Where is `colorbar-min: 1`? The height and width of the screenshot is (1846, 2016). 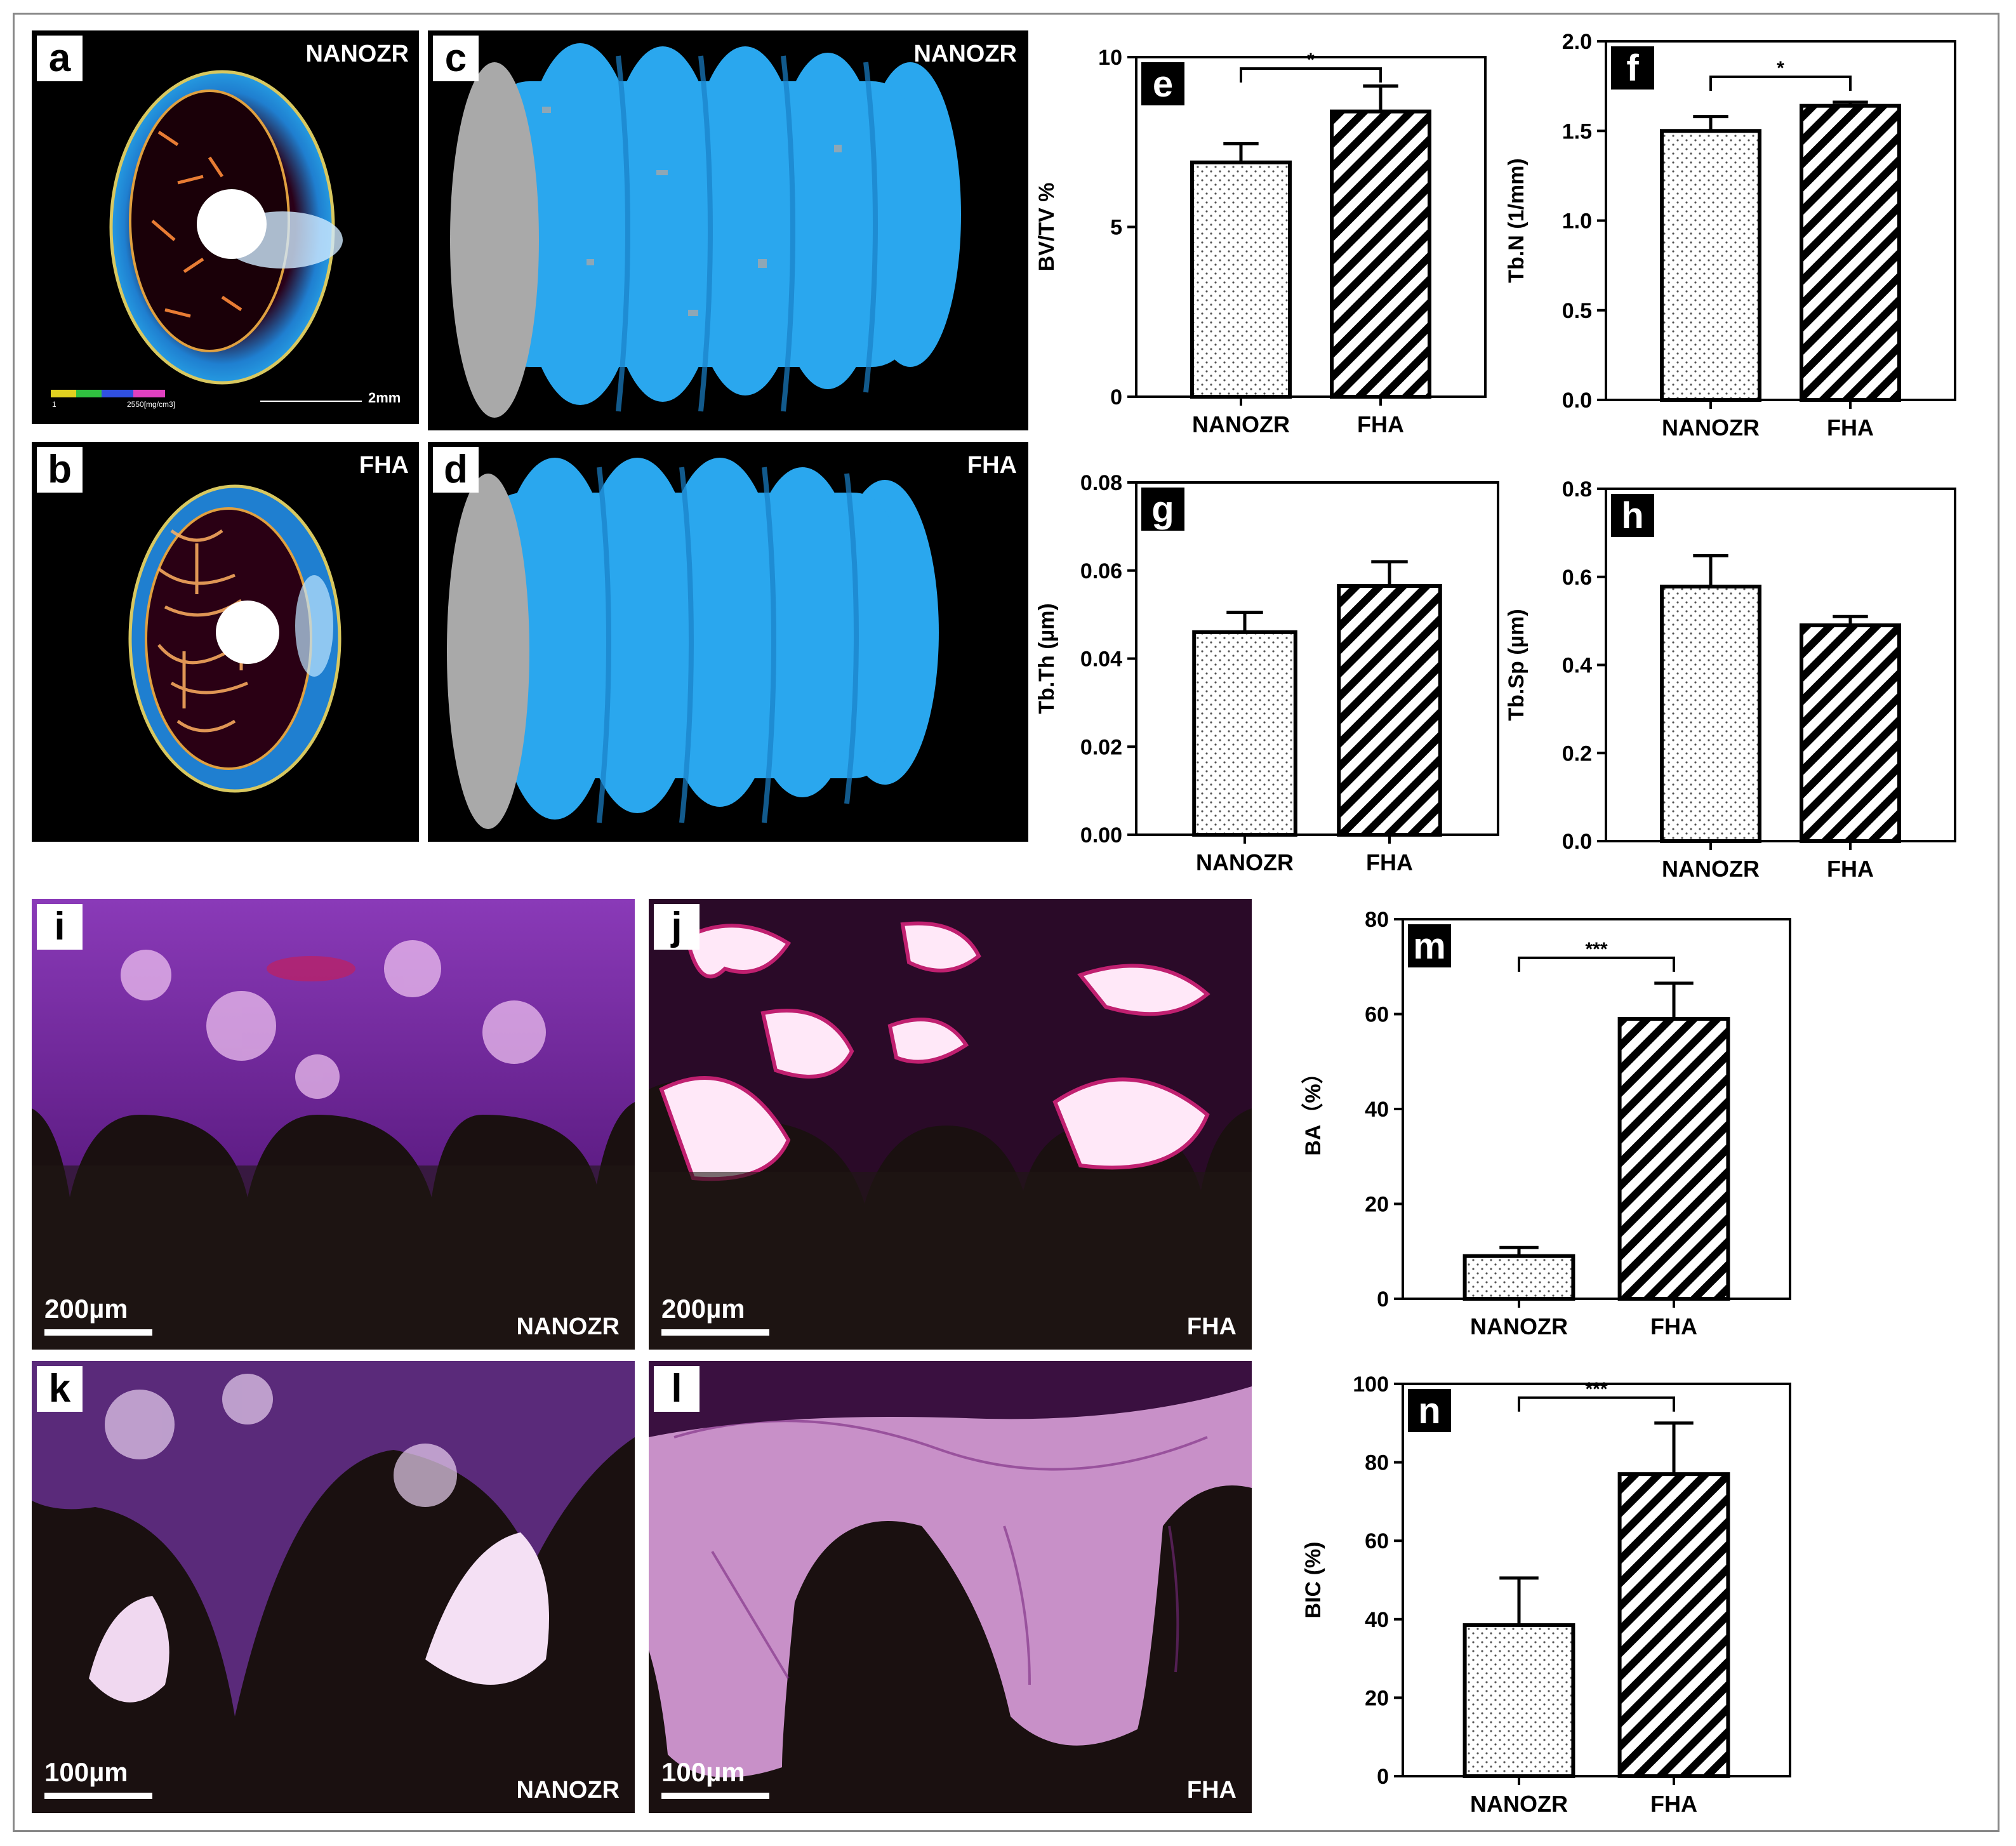
colorbar-min: 1 is located at coordinates (54, 405).